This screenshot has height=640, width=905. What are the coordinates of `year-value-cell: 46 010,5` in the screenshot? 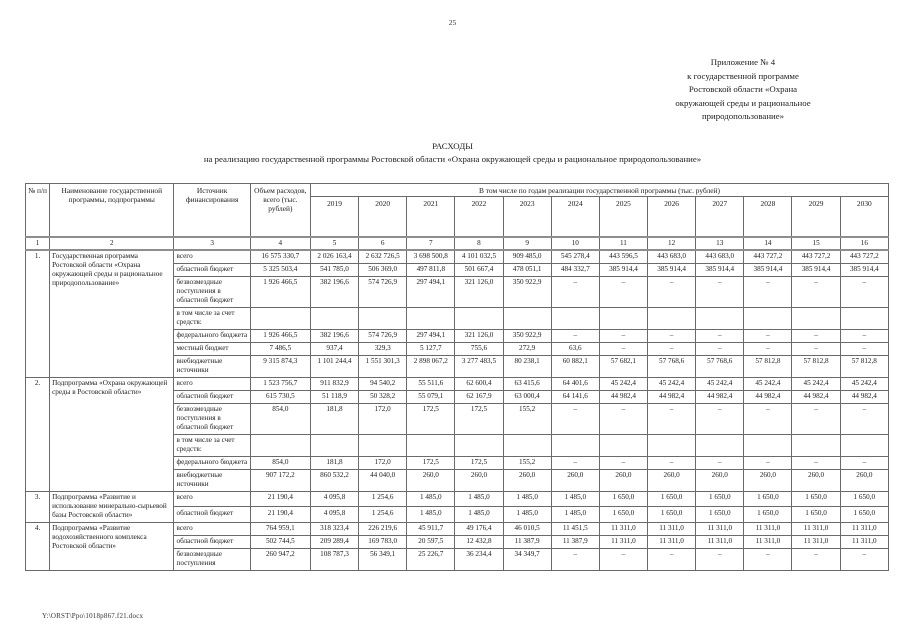 It's located at (527, 528).